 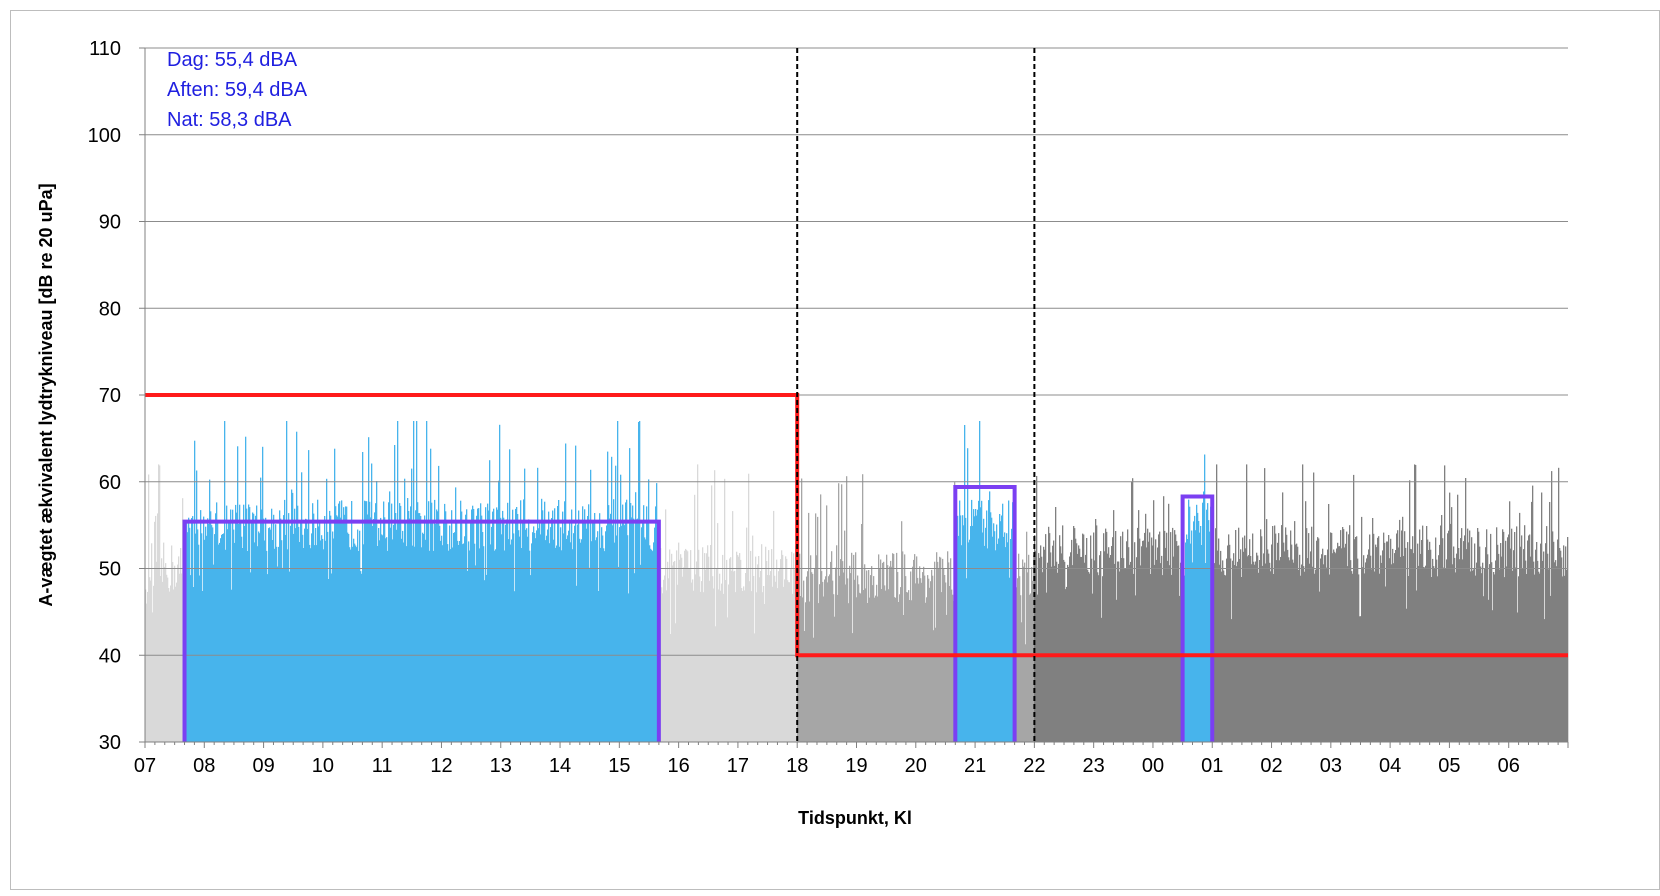 What do you see at coordinates (110, 656) in the screenshot?
I see `y-tick-label: 40` at bounding box center [110, 656].